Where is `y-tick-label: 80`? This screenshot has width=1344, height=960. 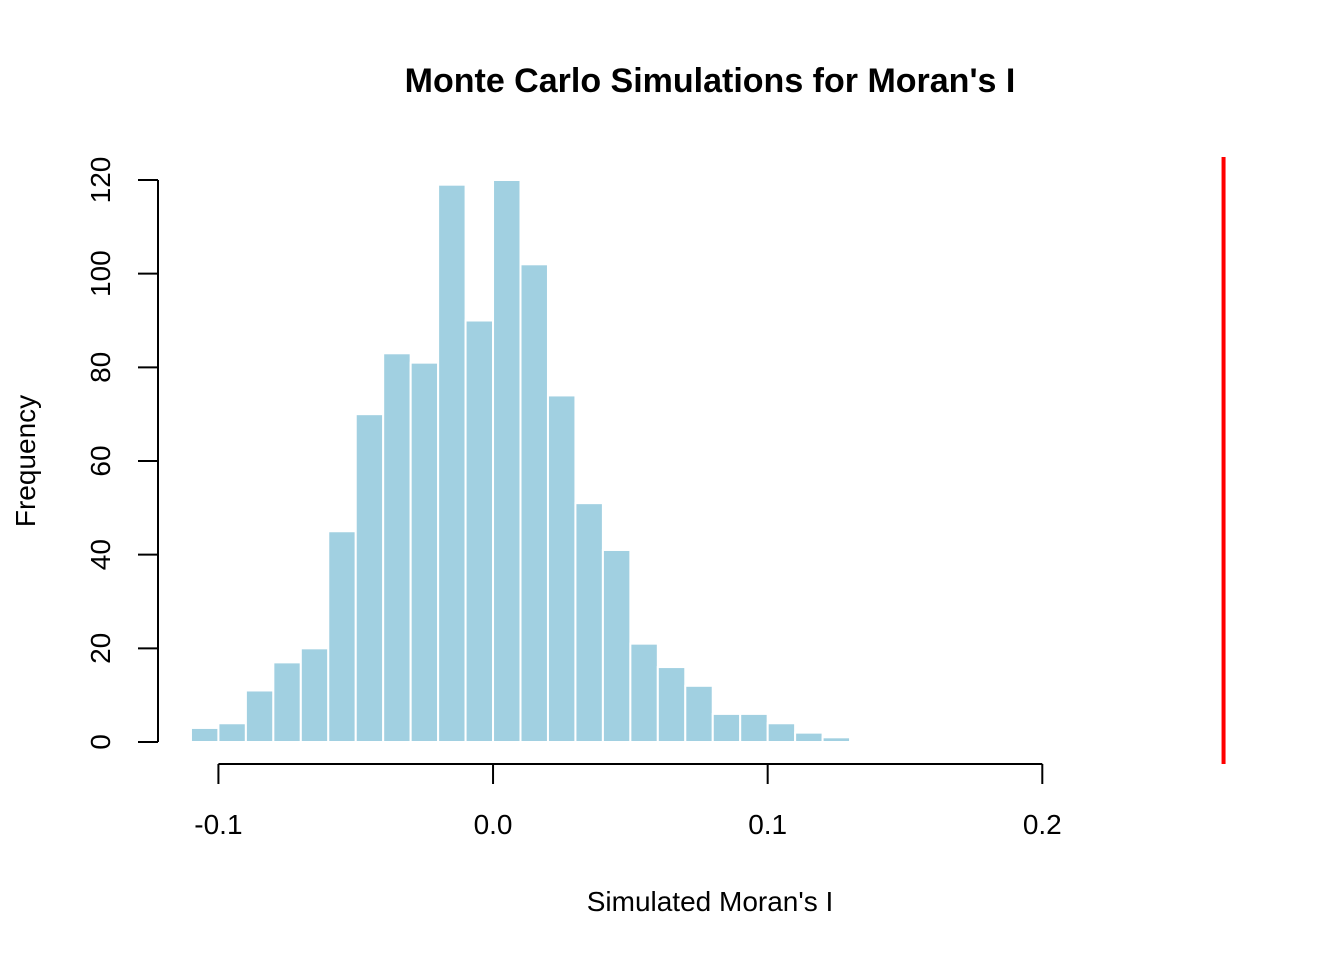
y-tick-label: 80 is located at coordinates (100, 367).